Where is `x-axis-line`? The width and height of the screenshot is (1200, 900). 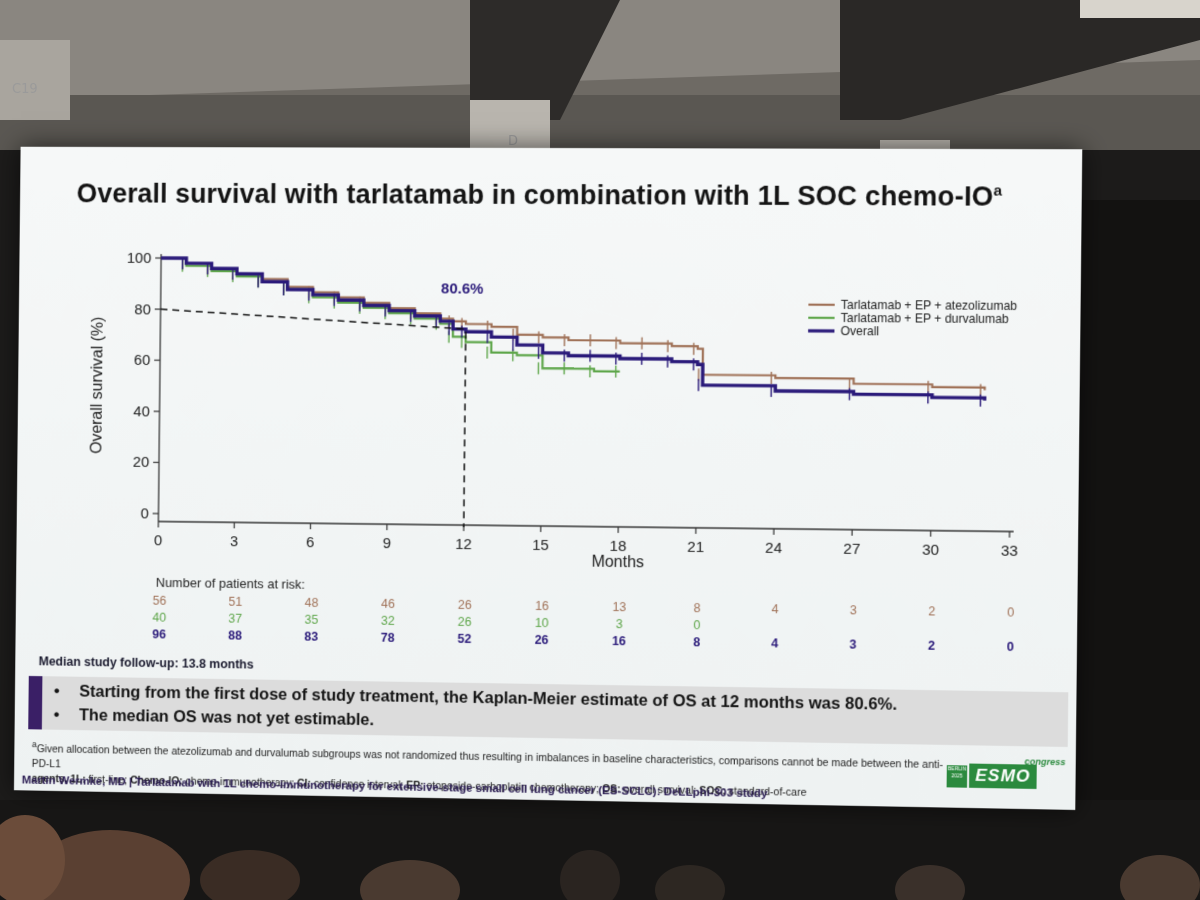
x-axis-line is located at coordinates (585, 526).